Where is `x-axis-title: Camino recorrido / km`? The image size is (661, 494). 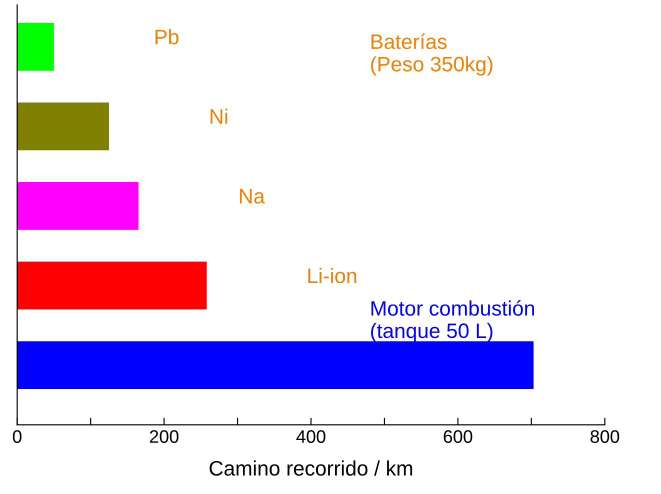
x-axis-title: Camino recorrido / km is located at coordinates (311, 468).